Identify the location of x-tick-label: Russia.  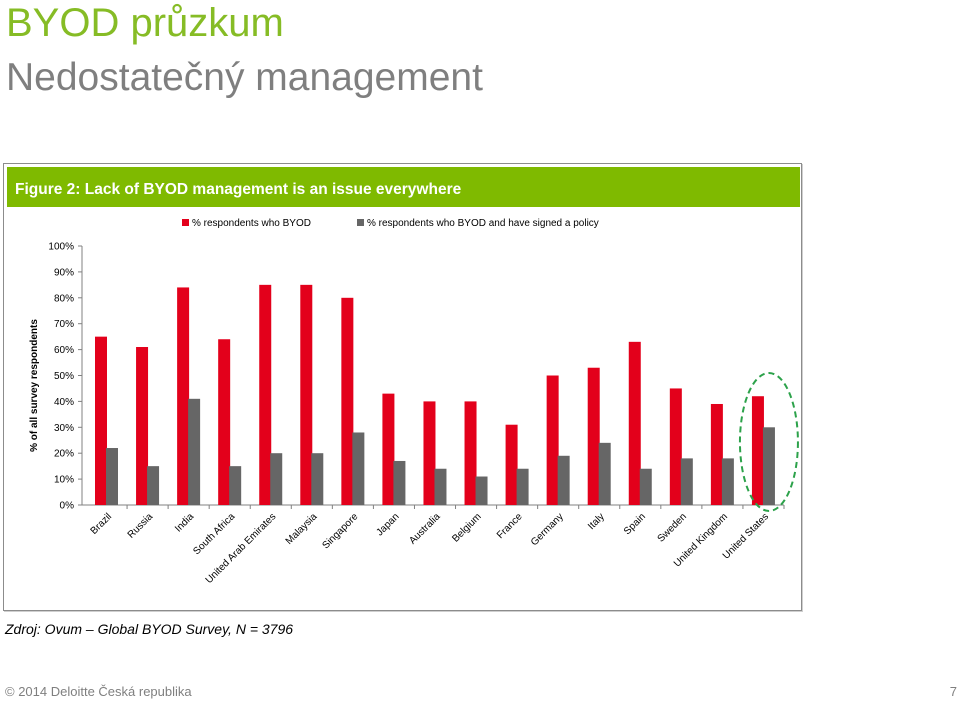
(141, 526).